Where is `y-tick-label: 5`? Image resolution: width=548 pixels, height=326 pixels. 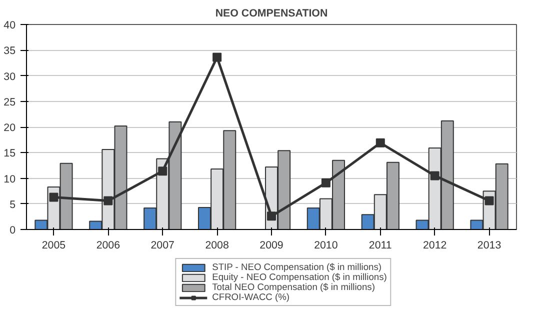
y-tick-label: 5 is located at coordinates (13, 204).